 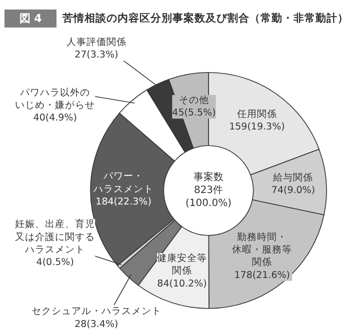 I want to click on slice-label: 勤務時間・休暇・服務等関係, so click(x=262, y=249).